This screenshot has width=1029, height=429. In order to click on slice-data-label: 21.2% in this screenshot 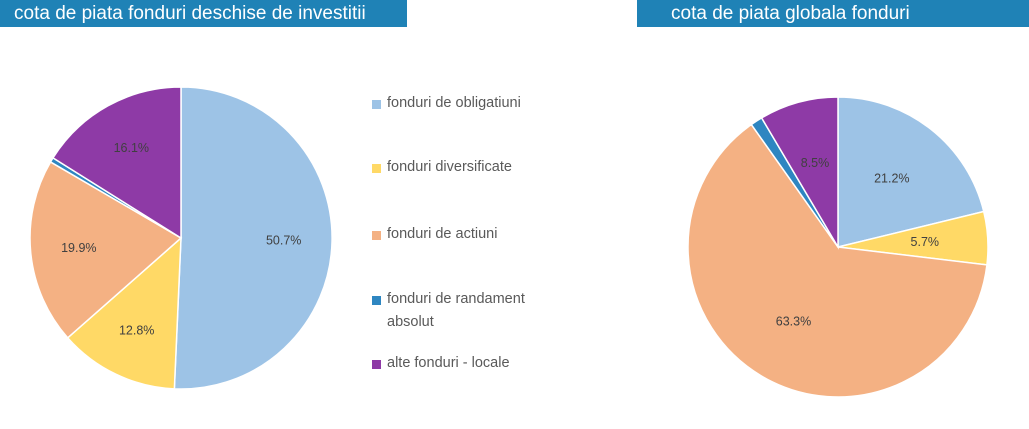, I will do `click(891, 179)`.